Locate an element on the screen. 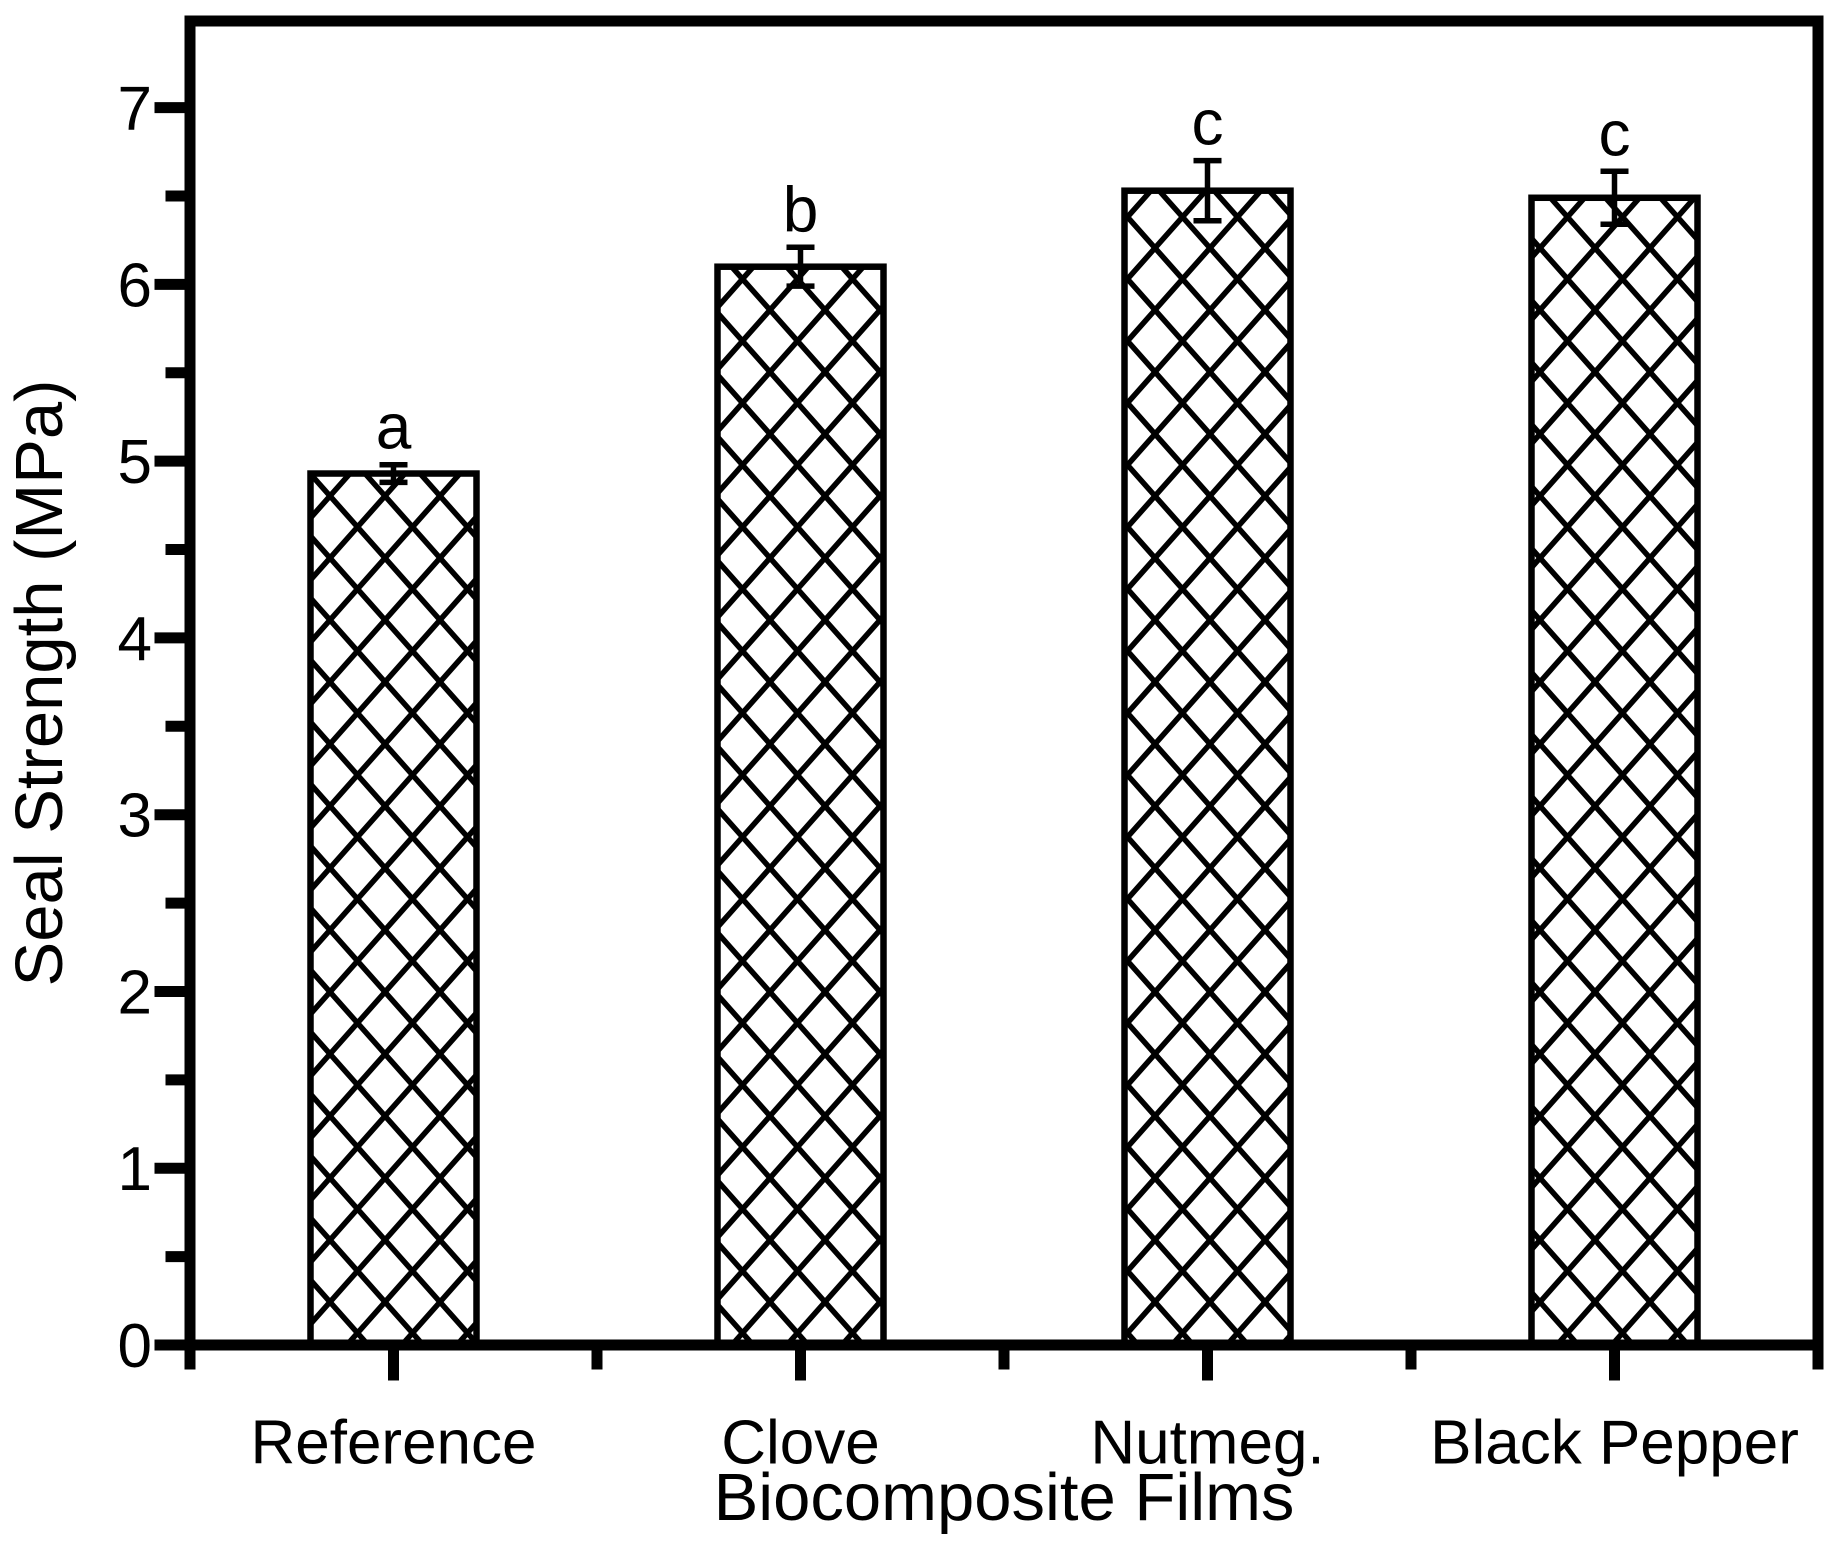  y-tick-label: 2 is located at coordinates (135, 992).